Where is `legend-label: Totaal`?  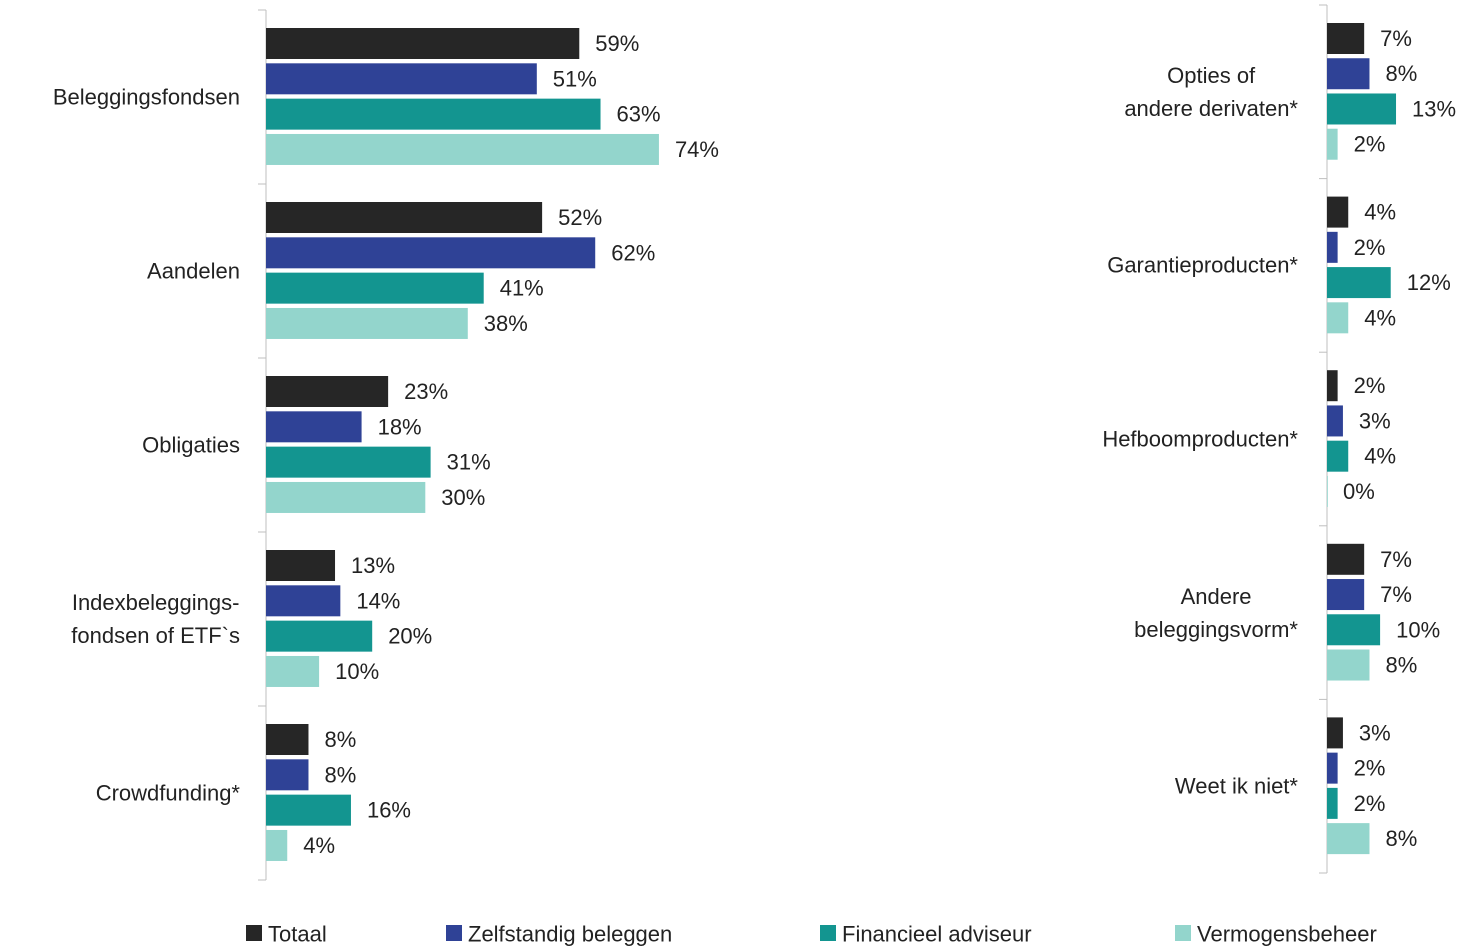
legend-label: Totaal is located at coordinates (297, 934).